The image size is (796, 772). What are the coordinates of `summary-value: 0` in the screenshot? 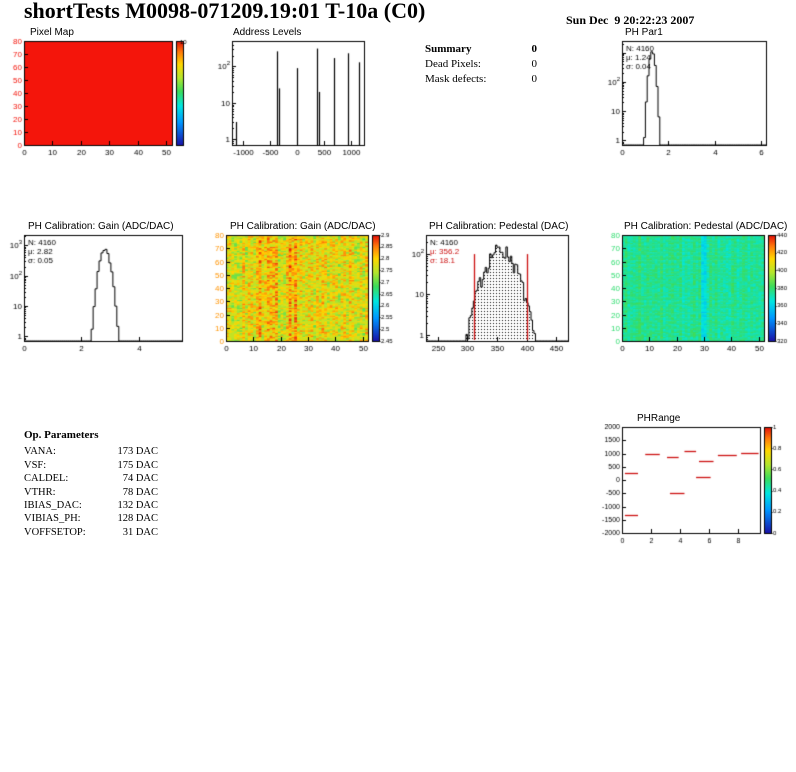 It's located at (534, 49).